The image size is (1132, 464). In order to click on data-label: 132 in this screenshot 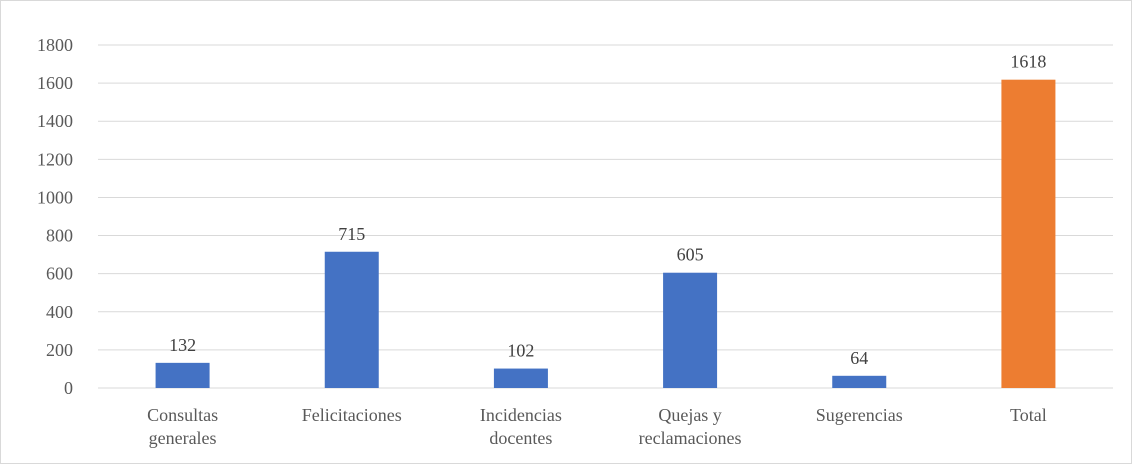, I will do `click(182, 345)`.